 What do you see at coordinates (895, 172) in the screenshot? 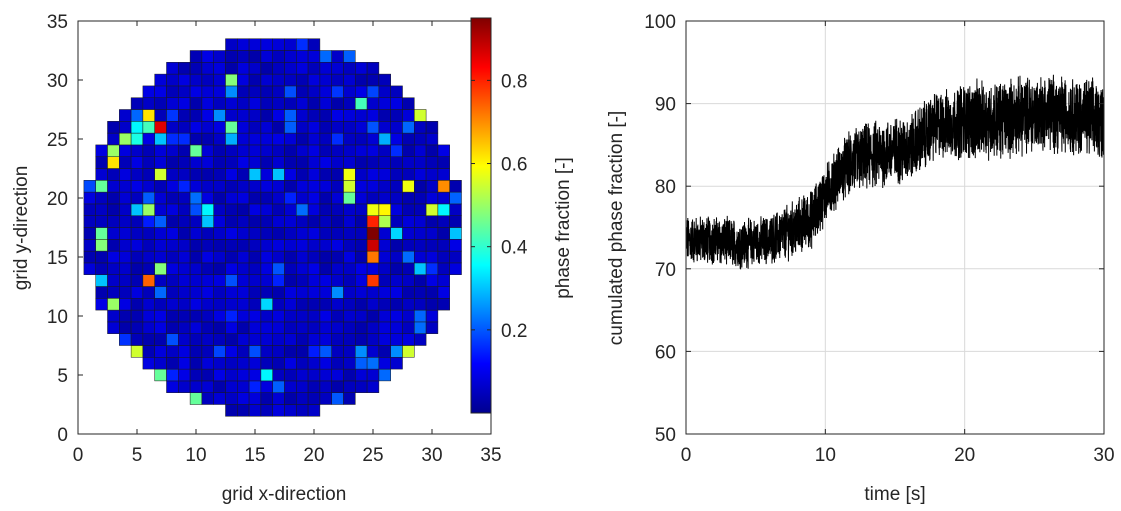
I see `series-line` at bounding box center [895, 172].